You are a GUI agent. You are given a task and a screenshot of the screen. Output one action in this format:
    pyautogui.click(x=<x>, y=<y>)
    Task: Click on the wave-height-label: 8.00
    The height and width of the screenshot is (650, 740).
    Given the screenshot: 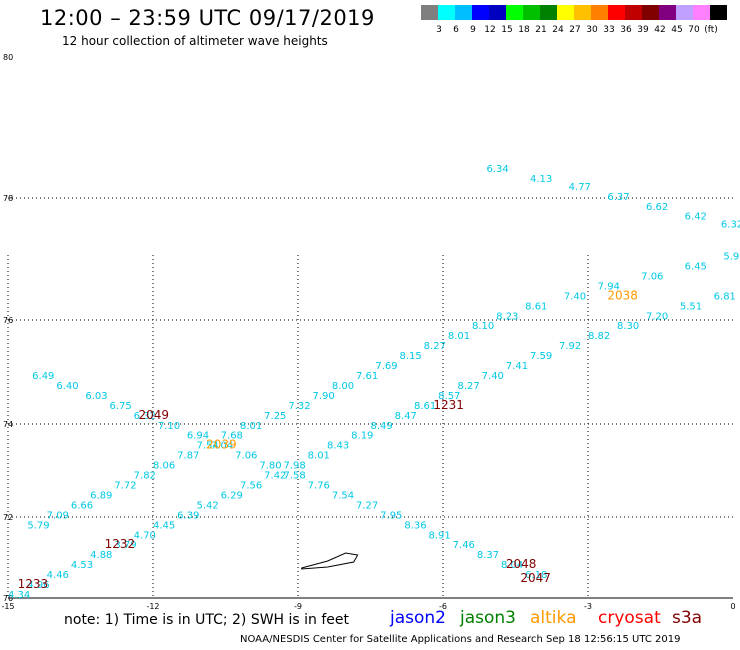 What is the action you would take?
    pyautogui.click(x=343, y=386)
    